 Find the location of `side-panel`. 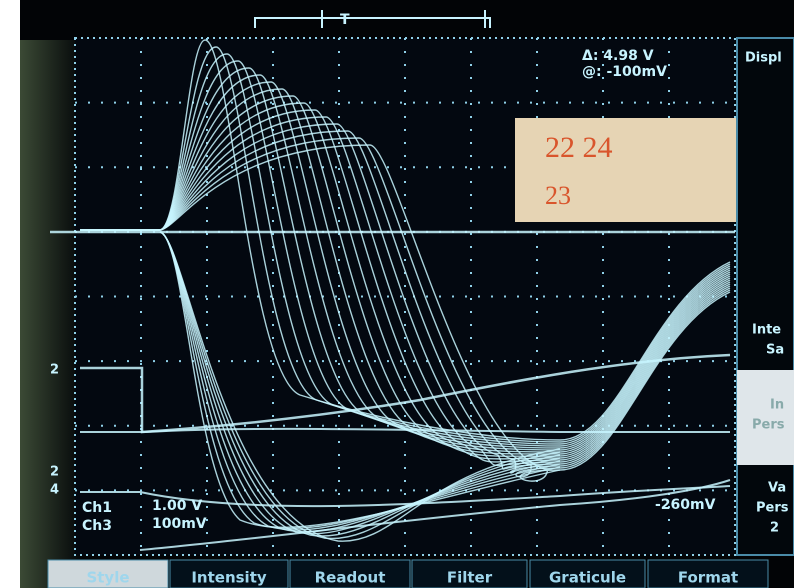

side-panel is located at coordinates (765, 296).